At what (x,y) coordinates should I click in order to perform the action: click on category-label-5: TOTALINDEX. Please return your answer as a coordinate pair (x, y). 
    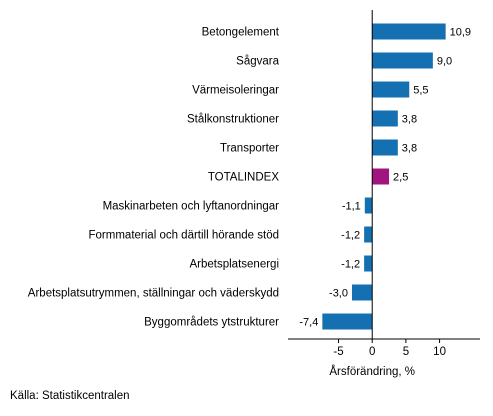
    Looking at the image, I should click on (243, 178).